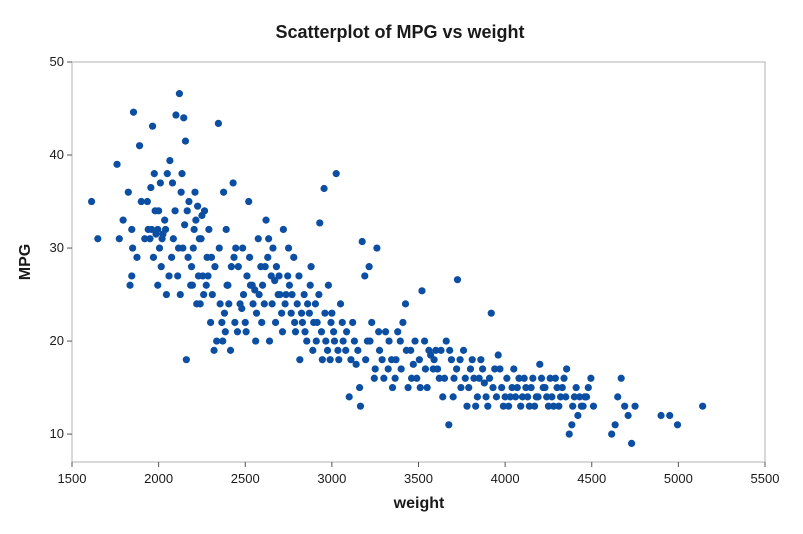  Describe the element at coordinates (418, 474) in the screenshot. I see `x-axis: 1500 2000 2500 3000 3500 4000 4500 5000 5500` at that location.